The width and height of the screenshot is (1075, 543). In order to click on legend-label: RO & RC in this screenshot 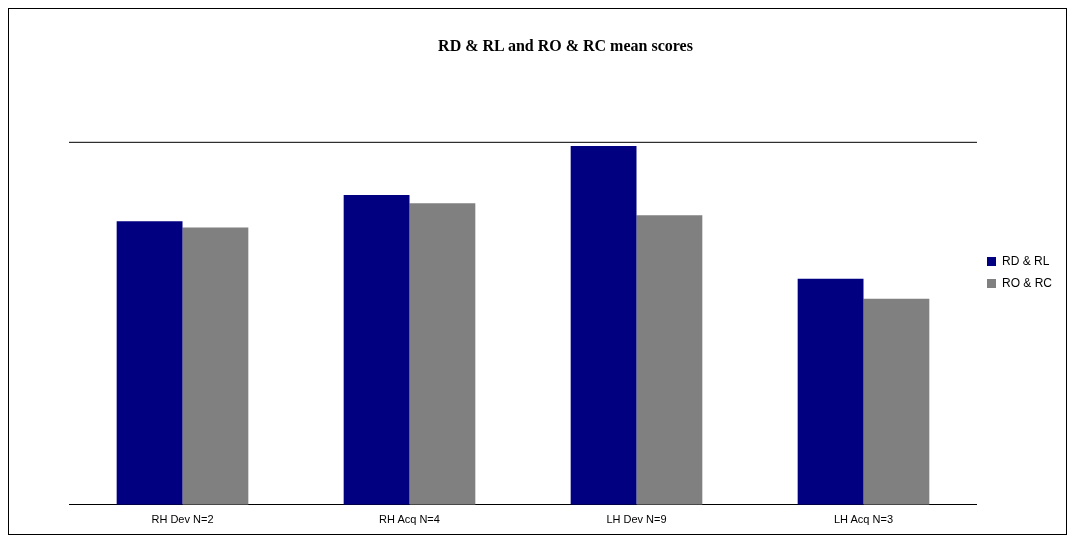, I will do `click(1027, 282)`.